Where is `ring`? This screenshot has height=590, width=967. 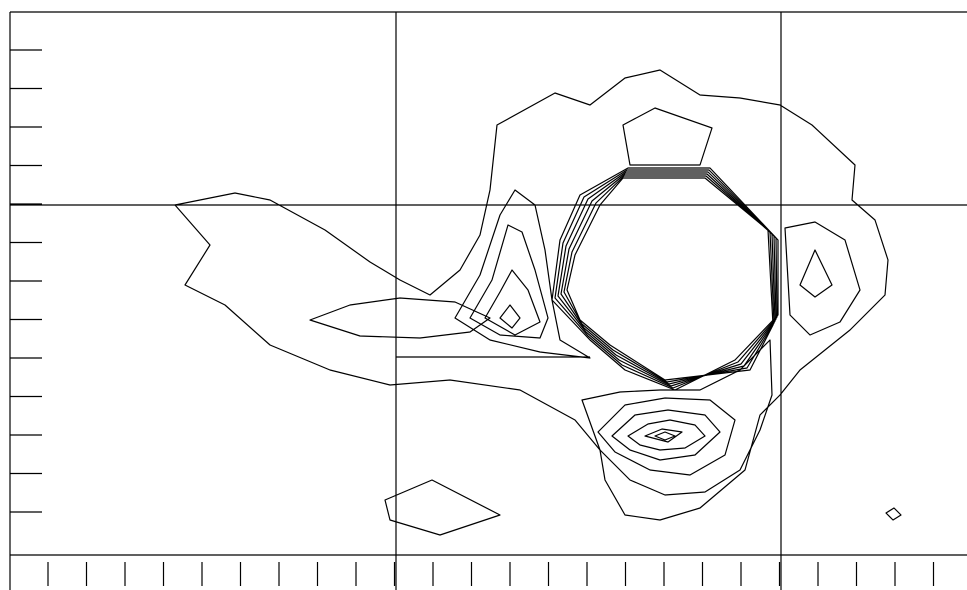
ring is located at coordinates (665, 279).